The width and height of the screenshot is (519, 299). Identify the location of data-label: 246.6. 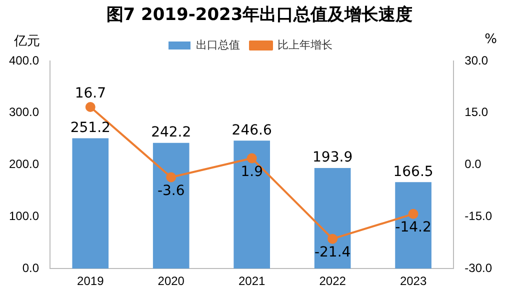
(252, 130).